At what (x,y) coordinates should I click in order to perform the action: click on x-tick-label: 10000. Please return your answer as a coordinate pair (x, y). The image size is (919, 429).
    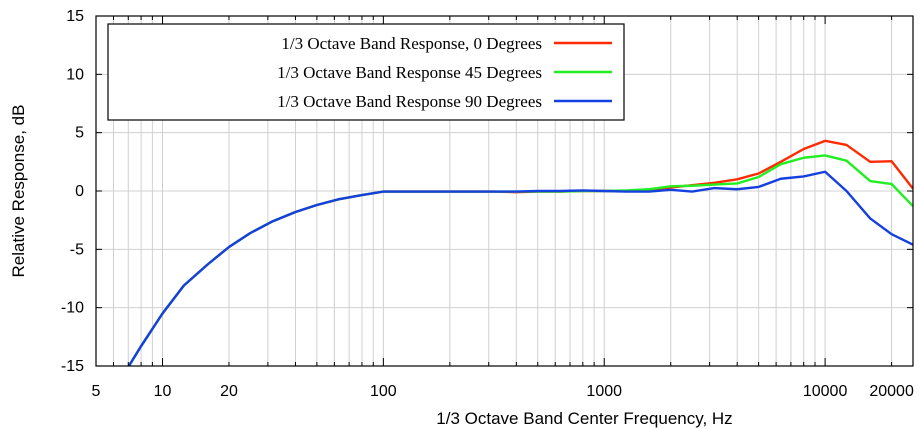
    Looking at the image, I should click on (825, 391).